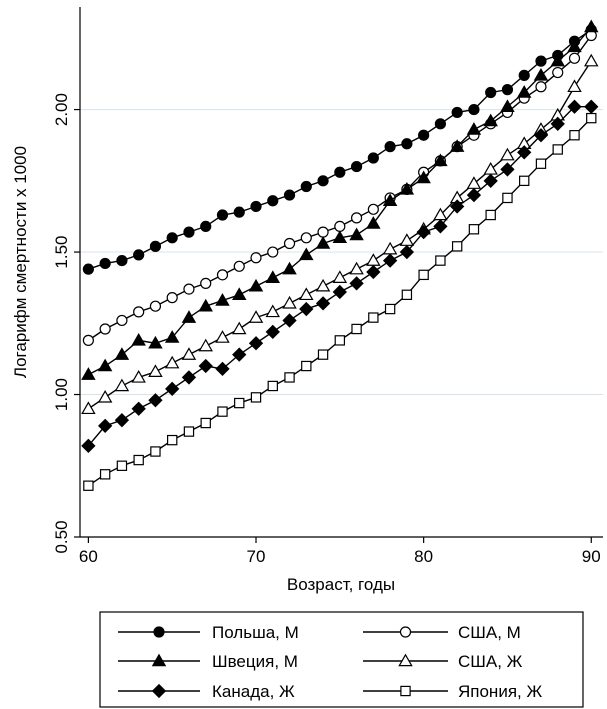 This screenshot has width=607, height=709. Describe the element at coordinates (61, 109) in the screenshot. I see `y-tick-label: 2.00` at that location.